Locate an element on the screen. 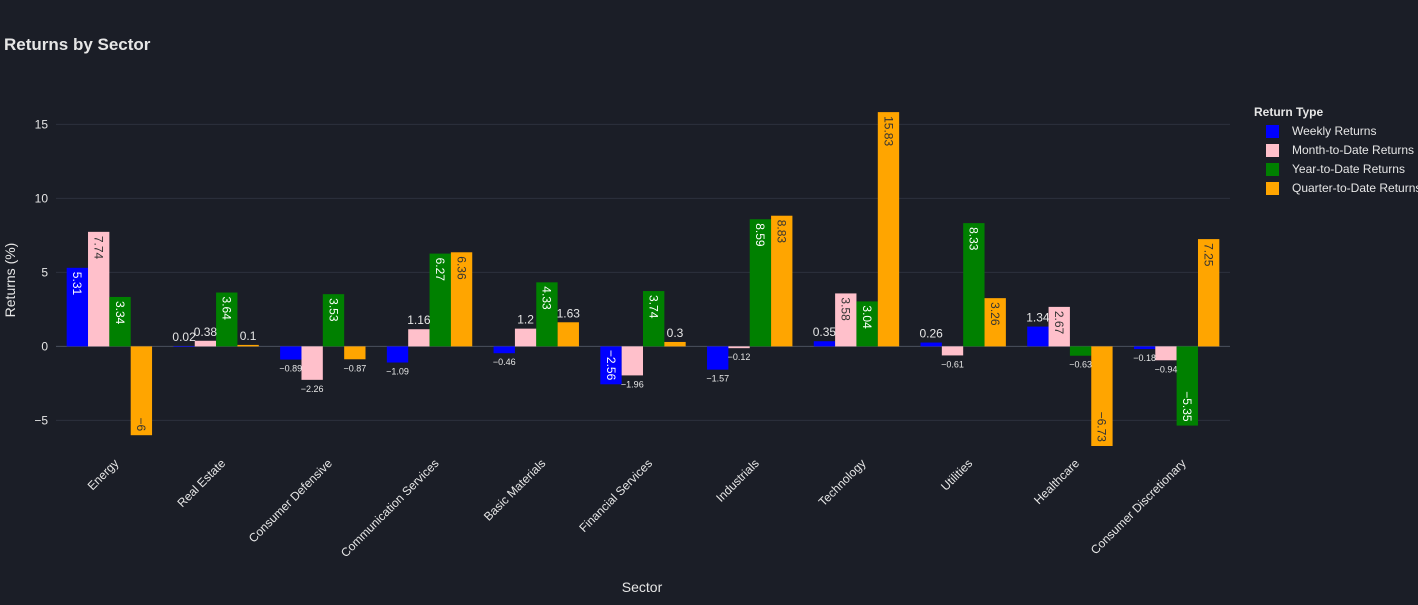 The height and width of the screenshot is (605, 1418). data-label: −0.63 is located at coordinates (1080, 365).